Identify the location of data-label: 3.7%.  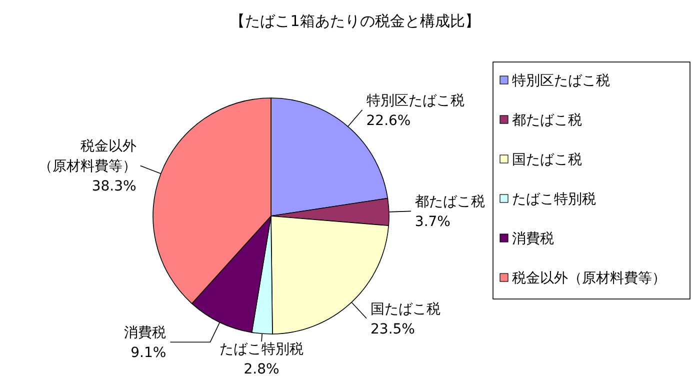
(432, 222).